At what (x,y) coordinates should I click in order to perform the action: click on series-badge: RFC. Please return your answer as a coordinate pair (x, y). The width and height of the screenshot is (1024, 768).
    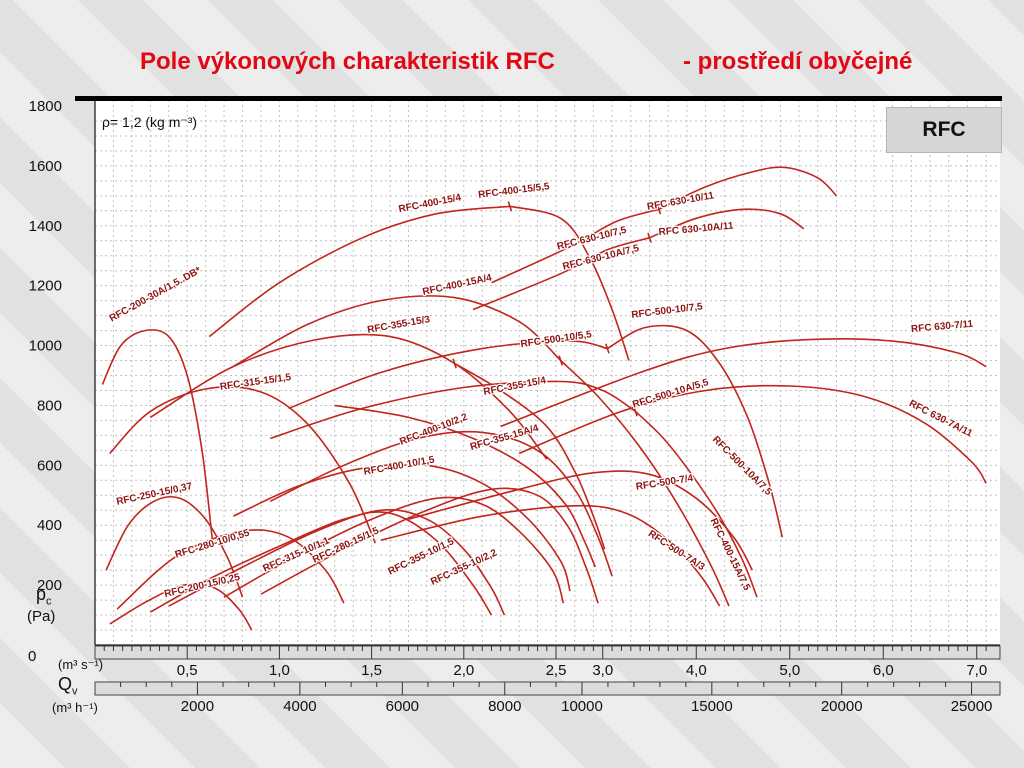
    Looking at the image, I should click on (944, 130).